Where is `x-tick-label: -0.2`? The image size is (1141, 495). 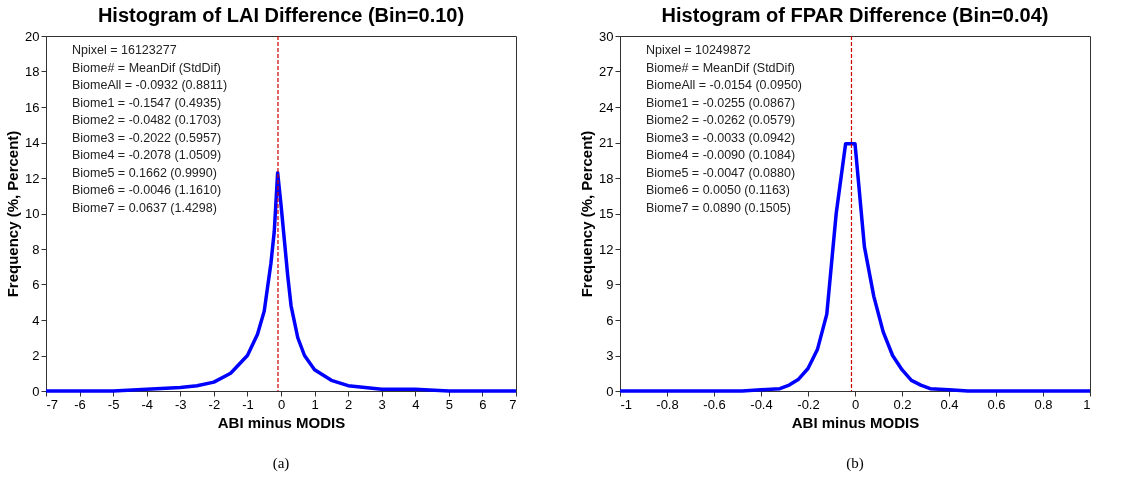
x-tick-label: -0.2 is located at coordinates (808, 404).